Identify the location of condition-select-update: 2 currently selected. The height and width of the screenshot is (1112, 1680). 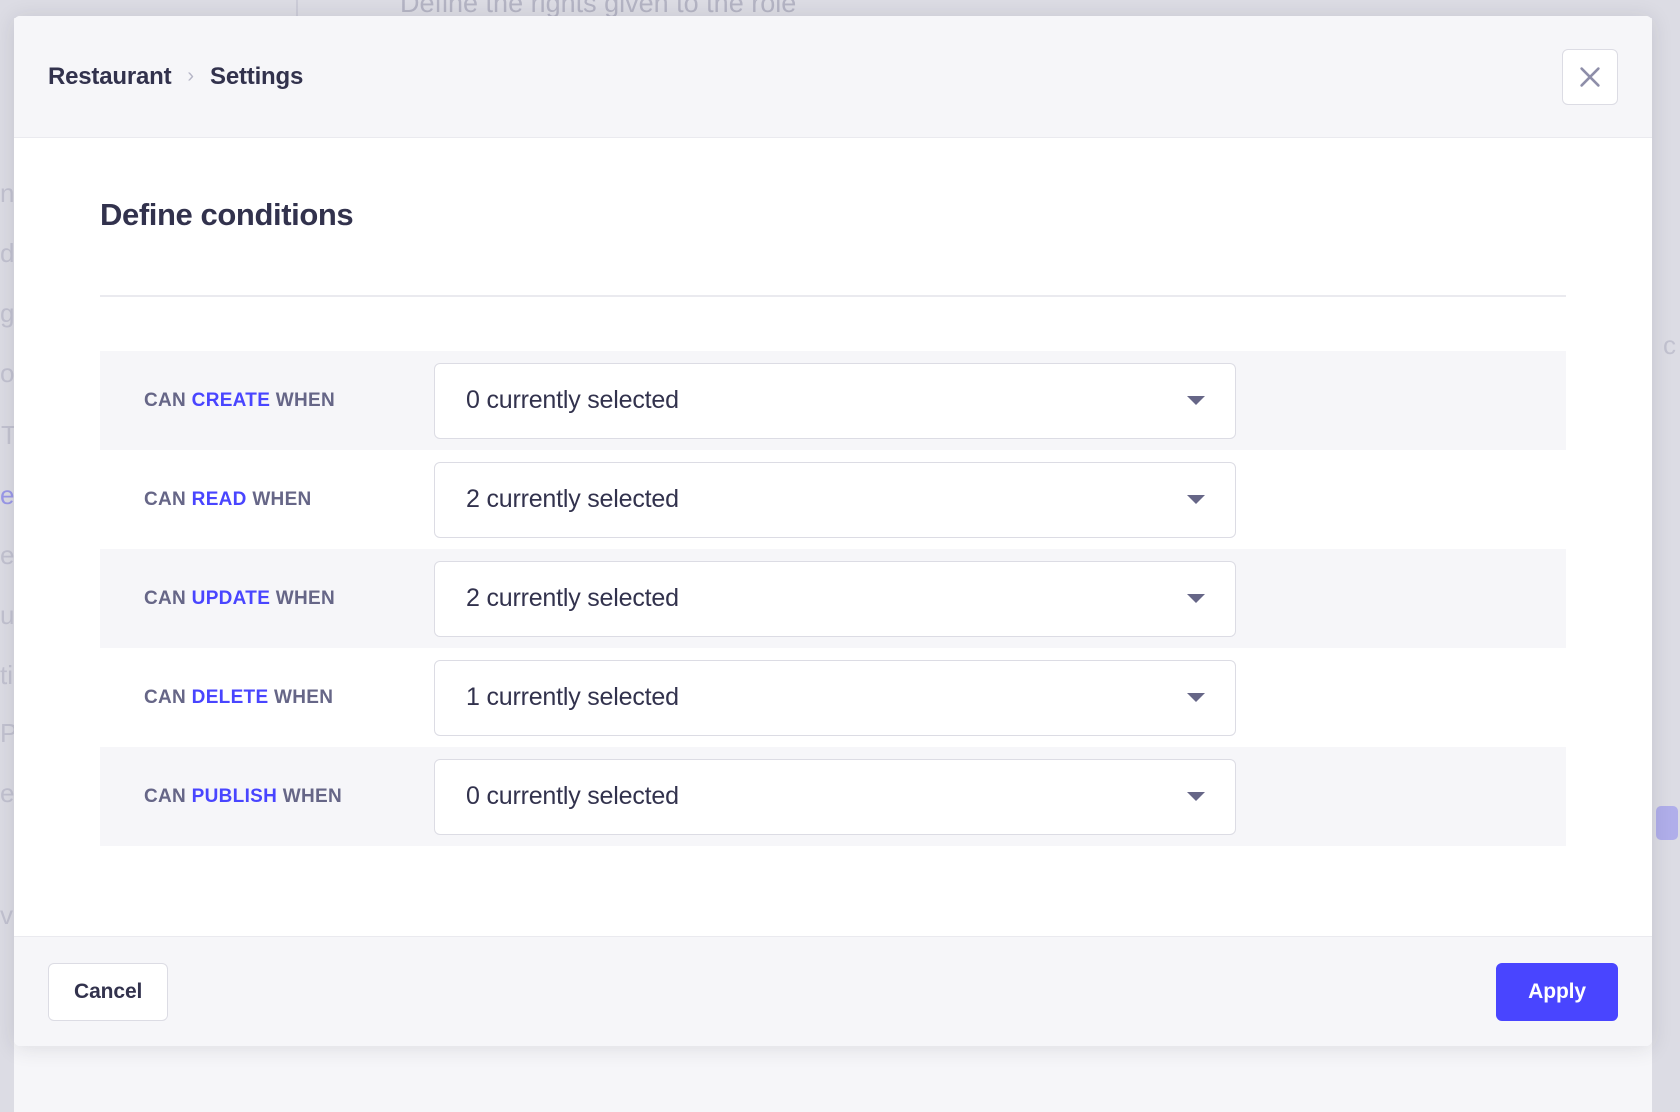
(835, 598).